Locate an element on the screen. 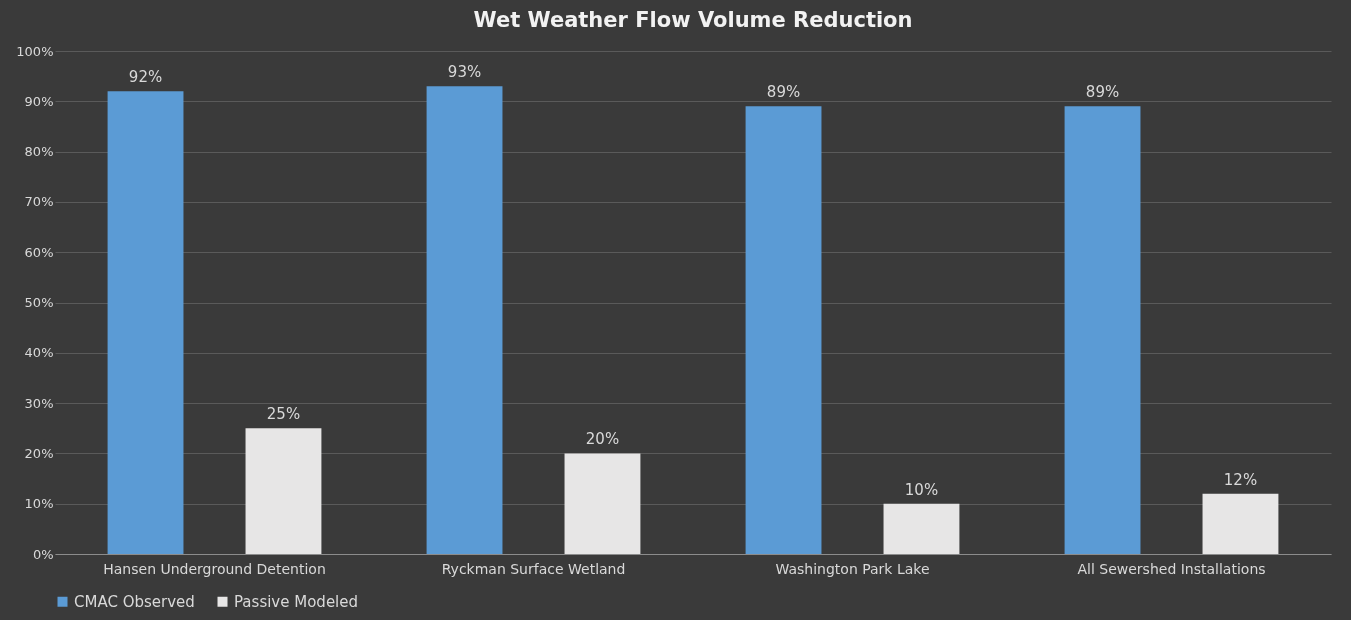 This screenshot has width=1351, height=620. y-tick-label: 10% is located at coordinates (39, 504).